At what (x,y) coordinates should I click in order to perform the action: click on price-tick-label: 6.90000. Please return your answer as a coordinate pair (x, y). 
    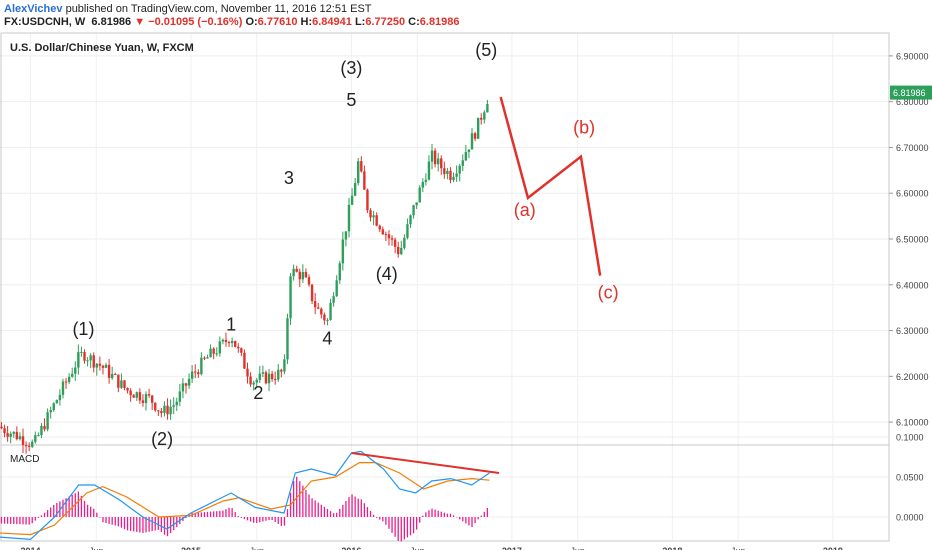
    Looking at the image, I should click on (912, 56).